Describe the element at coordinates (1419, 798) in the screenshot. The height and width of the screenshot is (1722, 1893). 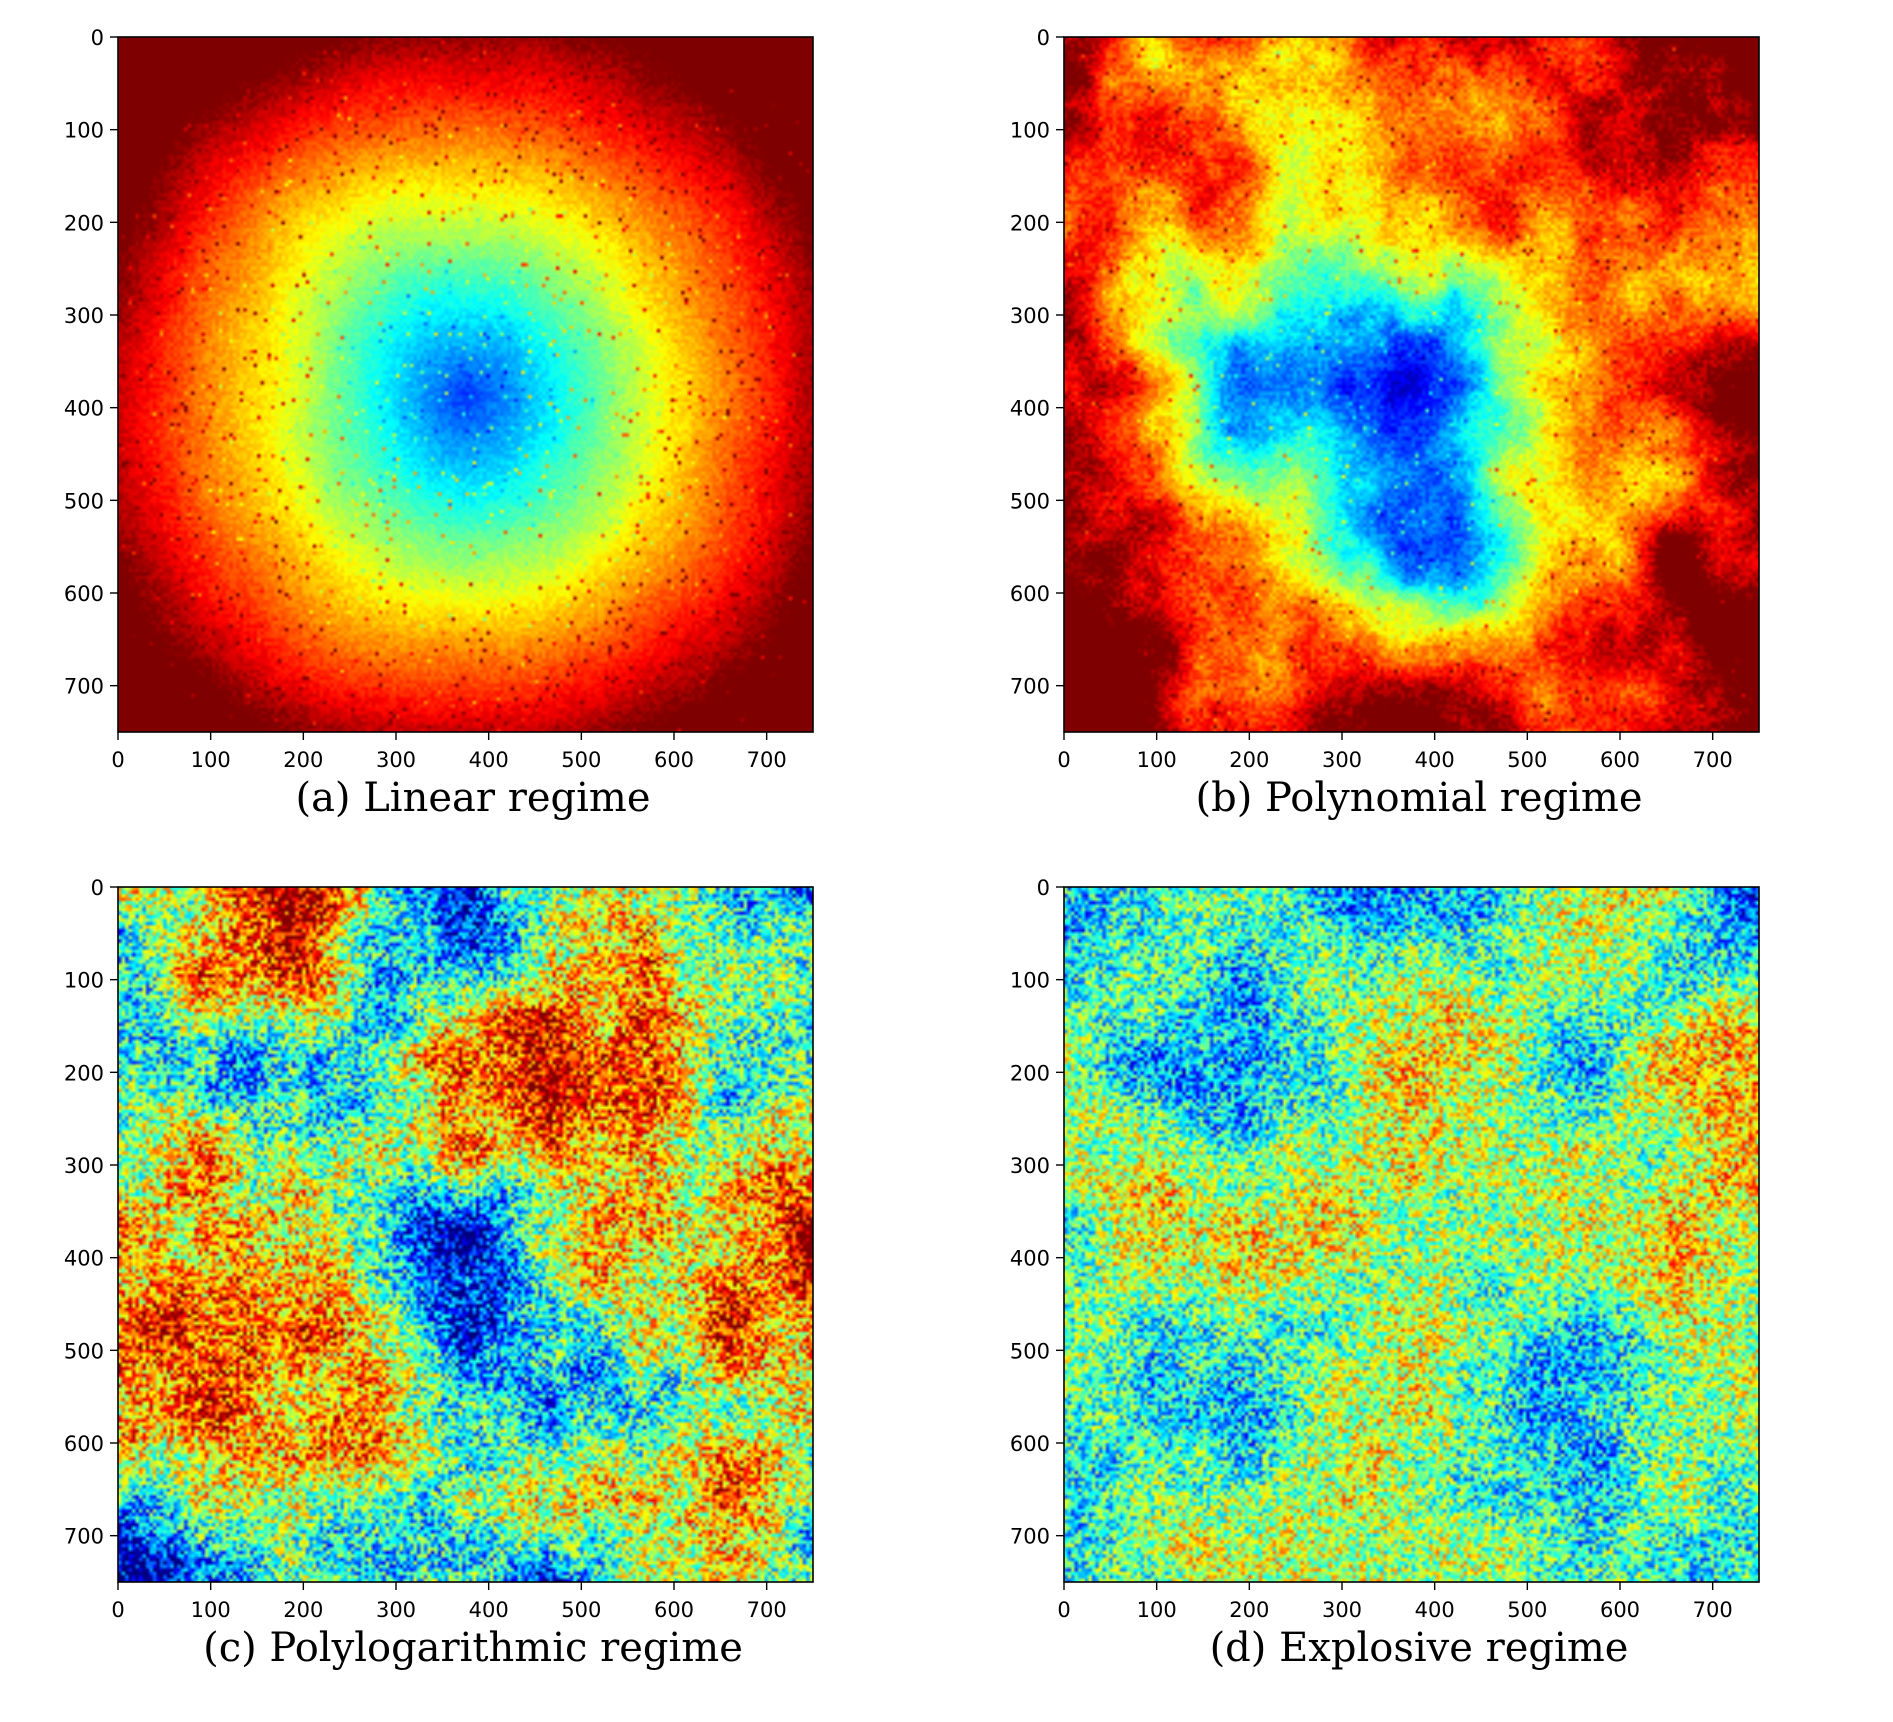
I see `panel-caption: (b) Polynomial regime` at that location.